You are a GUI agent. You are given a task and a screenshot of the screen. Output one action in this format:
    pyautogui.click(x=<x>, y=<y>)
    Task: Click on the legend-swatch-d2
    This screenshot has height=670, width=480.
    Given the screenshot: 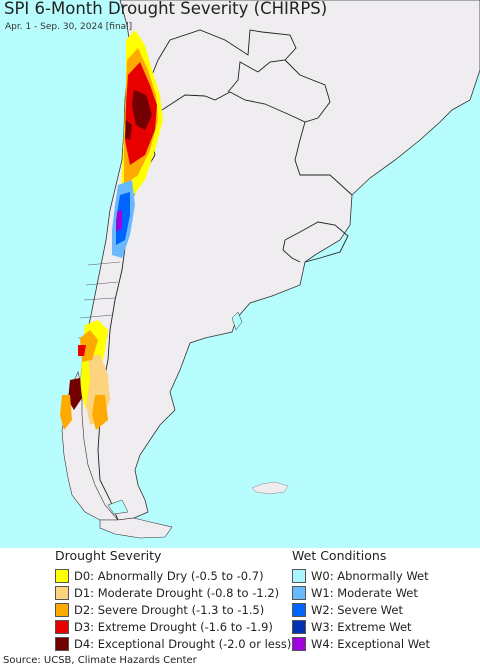 What is the action you would take?
    pyautogui.click(x=62, y=609)
    